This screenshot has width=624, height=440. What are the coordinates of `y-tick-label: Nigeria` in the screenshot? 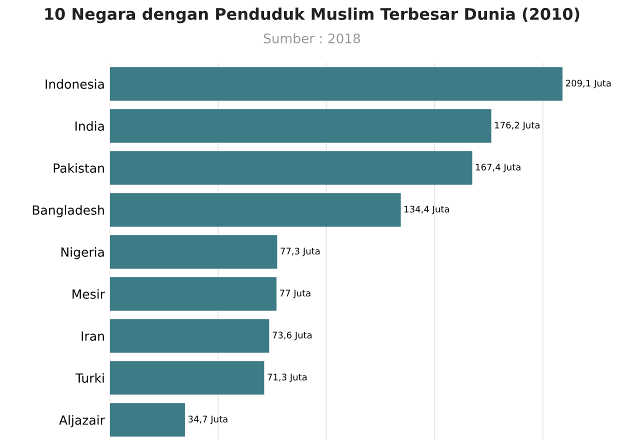 It's located at (82, 253).